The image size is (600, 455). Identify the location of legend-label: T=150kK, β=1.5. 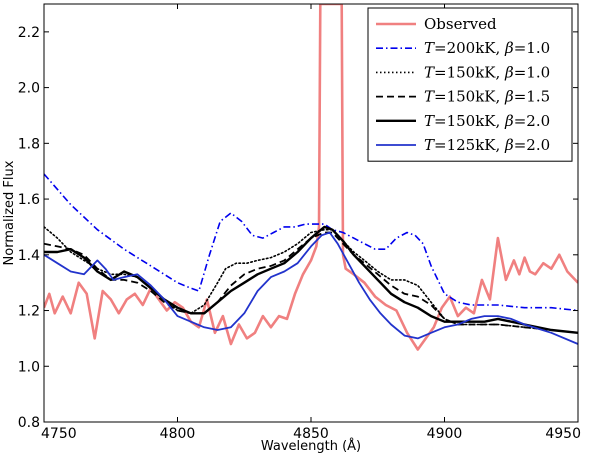
(487, 97).